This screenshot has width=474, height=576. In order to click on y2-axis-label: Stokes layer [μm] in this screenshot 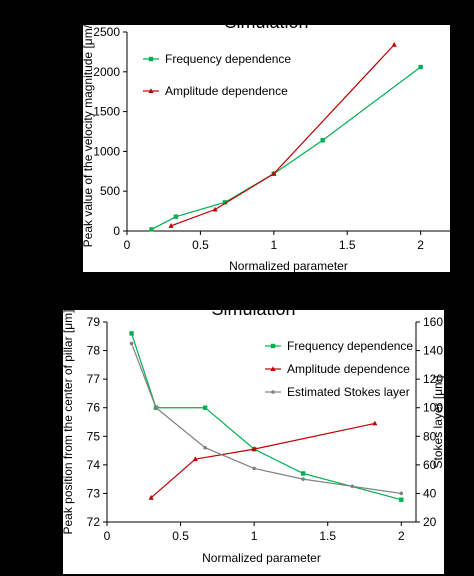, I will do `click(437, 422)`.